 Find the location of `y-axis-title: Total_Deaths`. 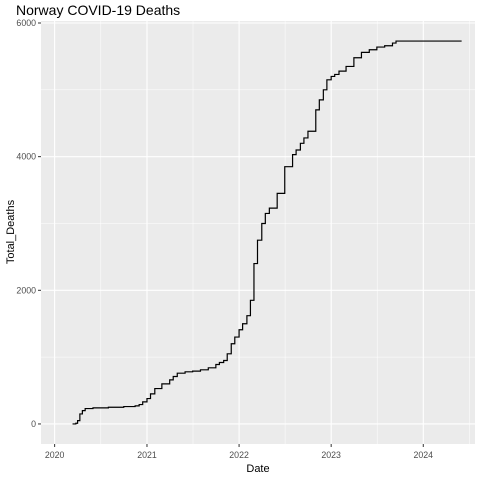

y-axis-title: Total_Deaths is located at coordinates (11, 231).